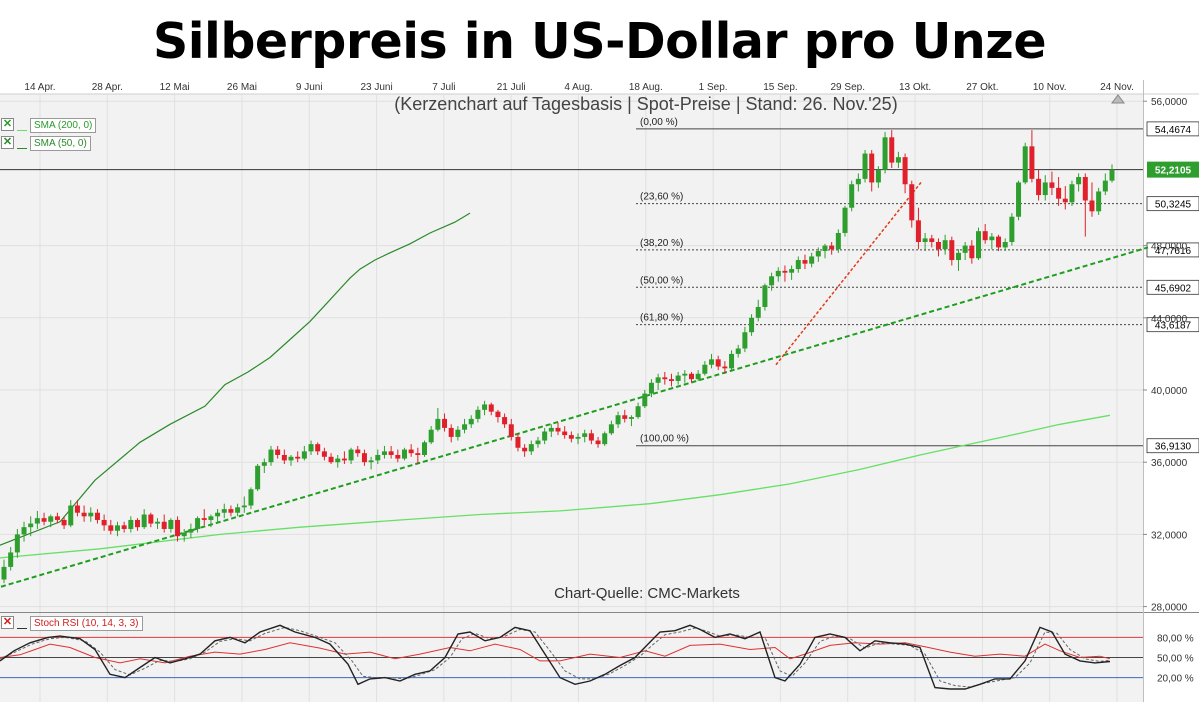  Describe the element at coordinates (1169, 391) in the screenshot. I see `y-tick-label: 40,0000` at that location.